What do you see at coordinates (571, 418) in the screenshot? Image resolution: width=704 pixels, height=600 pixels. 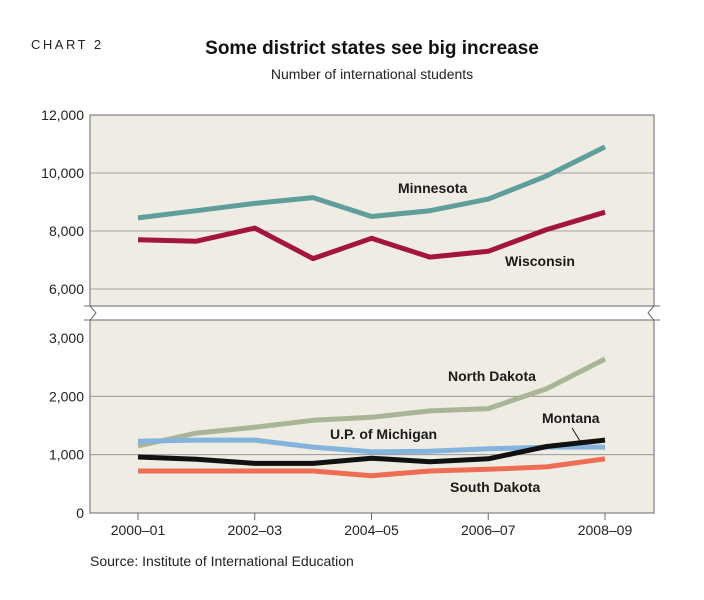 I see `series-label-montana: Montana` at bounding box center [571, 418].